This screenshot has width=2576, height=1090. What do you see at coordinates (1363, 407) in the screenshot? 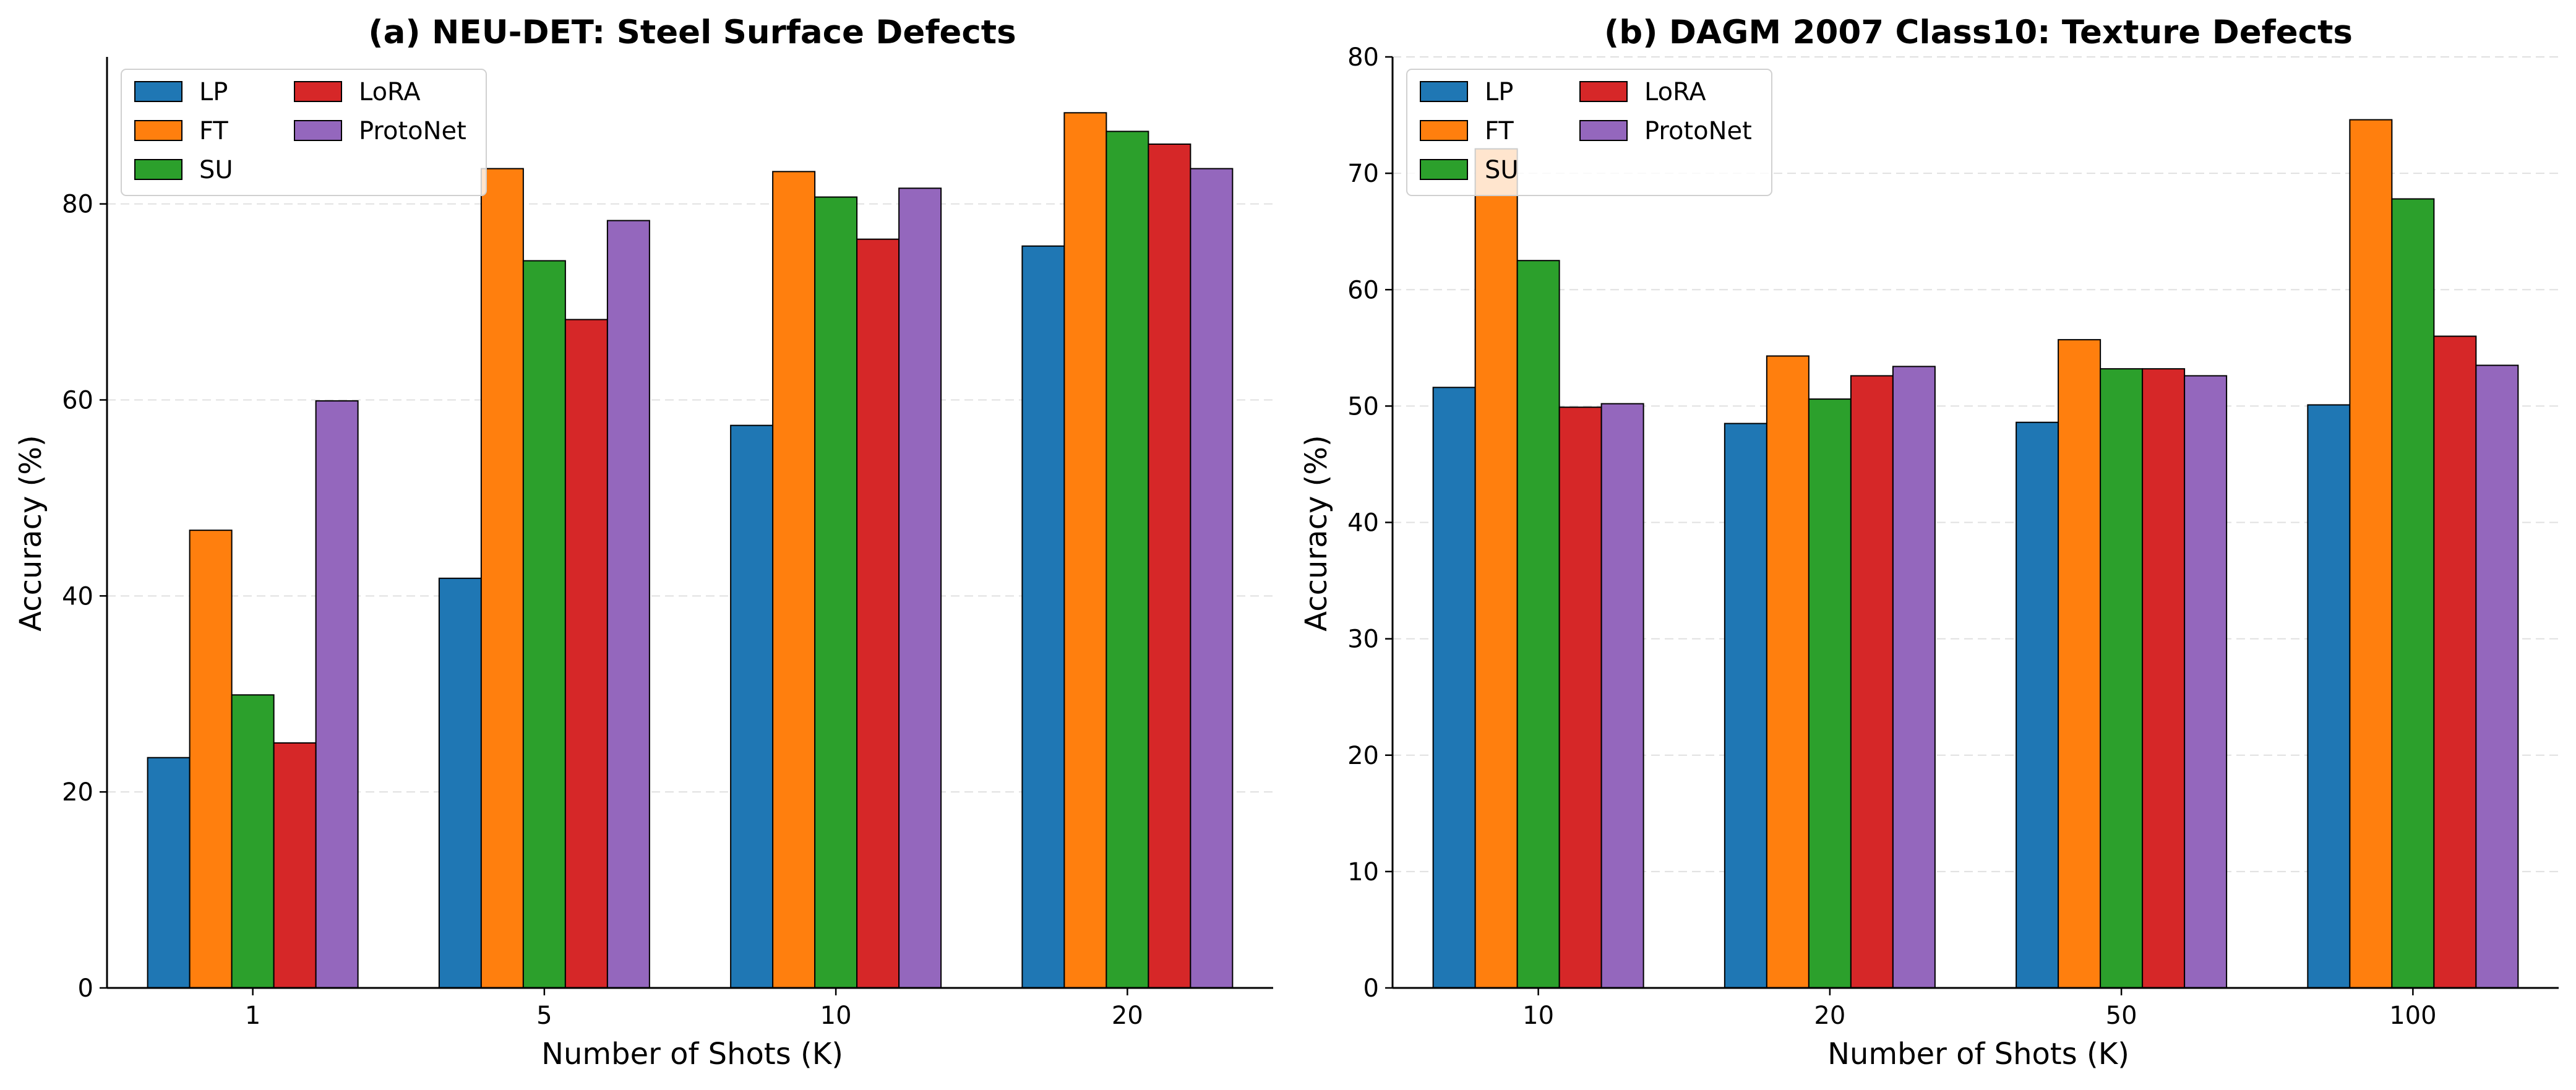
I see `y-tick-label: 50` at bounding box center [1363, 407].